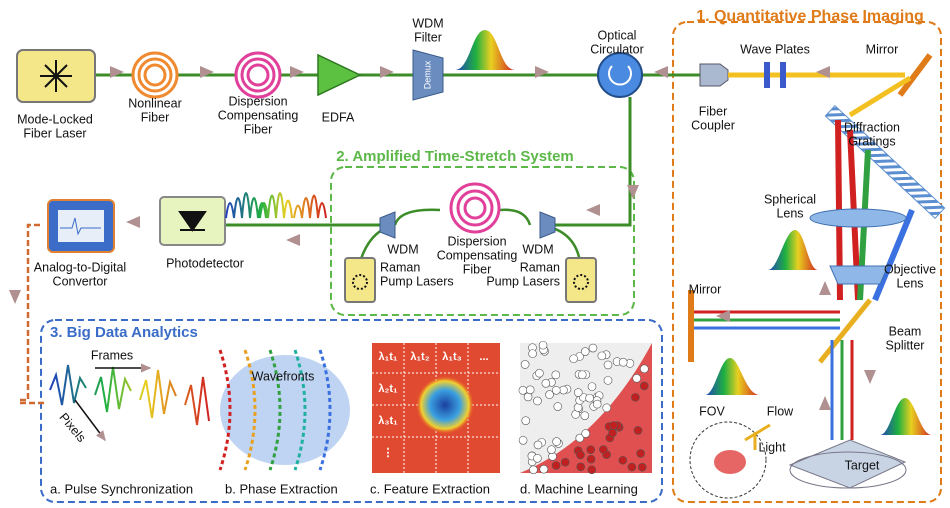 The width and height of the screenshot is (950, 508). Describe the element at coordinates (905, 345) in the screenshot. I see `label: Splitter` at that location.